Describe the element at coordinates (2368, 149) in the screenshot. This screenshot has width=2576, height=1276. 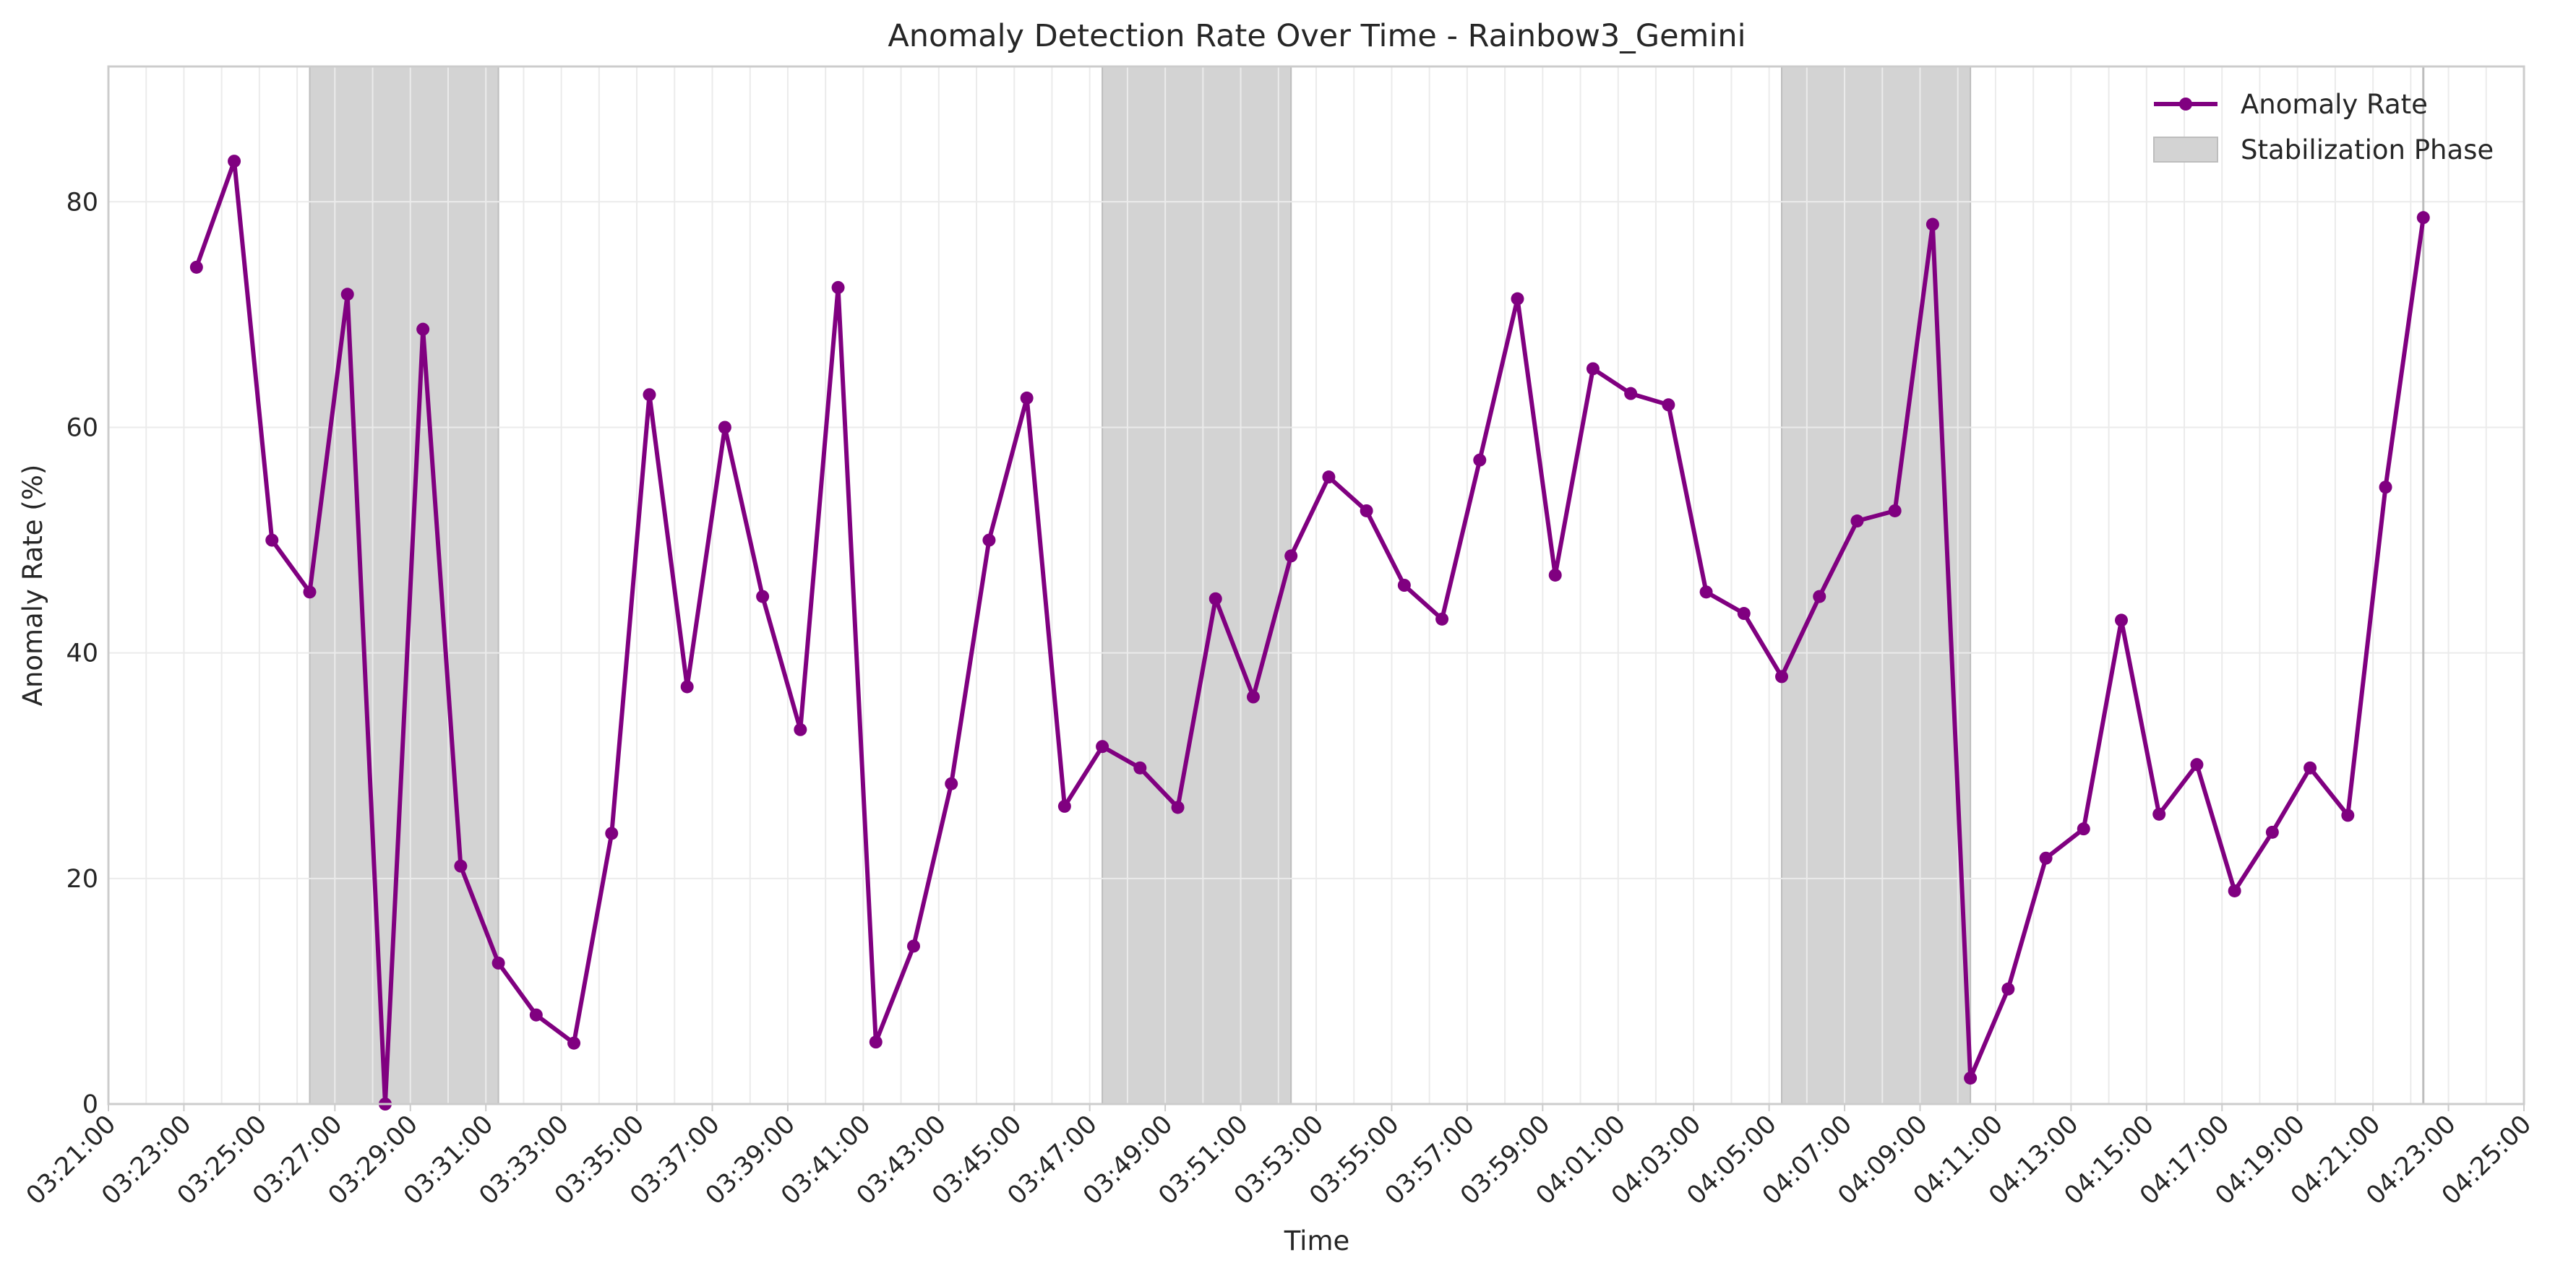
I see `legend-label-stabilization-phase: Stabilization Phase` at that location.